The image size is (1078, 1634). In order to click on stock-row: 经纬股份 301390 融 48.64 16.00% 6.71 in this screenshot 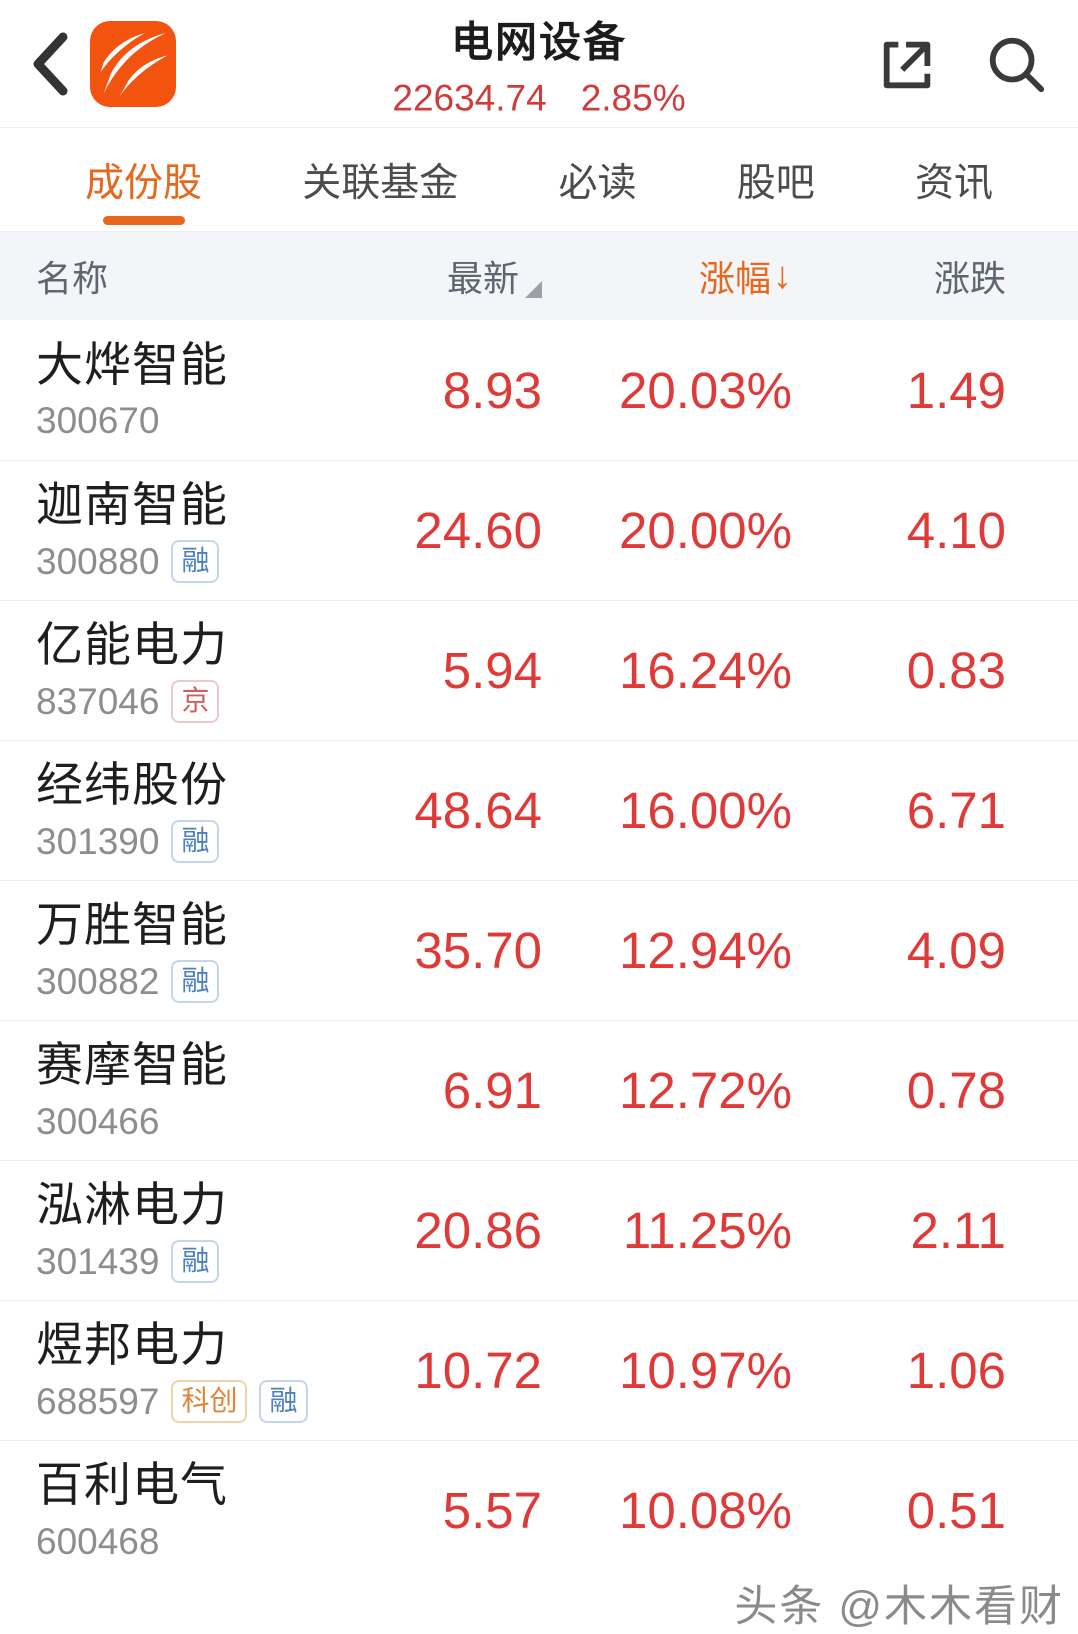, I will do `click(539, 810)`.